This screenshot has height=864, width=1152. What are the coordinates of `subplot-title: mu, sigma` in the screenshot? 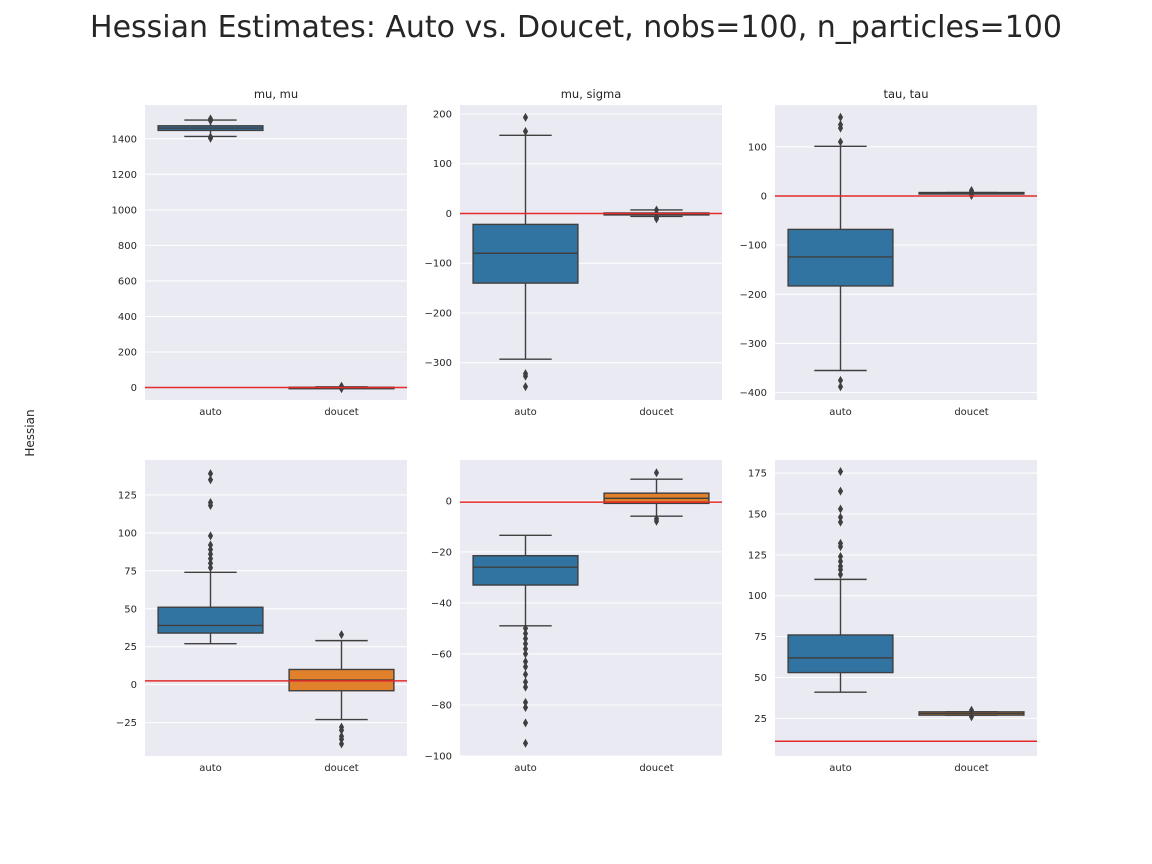 It's located at (591, 94).